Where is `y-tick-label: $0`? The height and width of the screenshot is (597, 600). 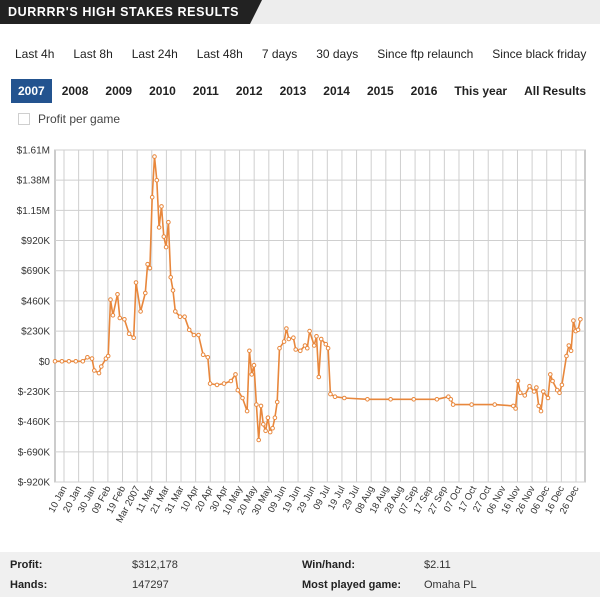
y-tick-label: $0 is located at coordinates (45, 362).